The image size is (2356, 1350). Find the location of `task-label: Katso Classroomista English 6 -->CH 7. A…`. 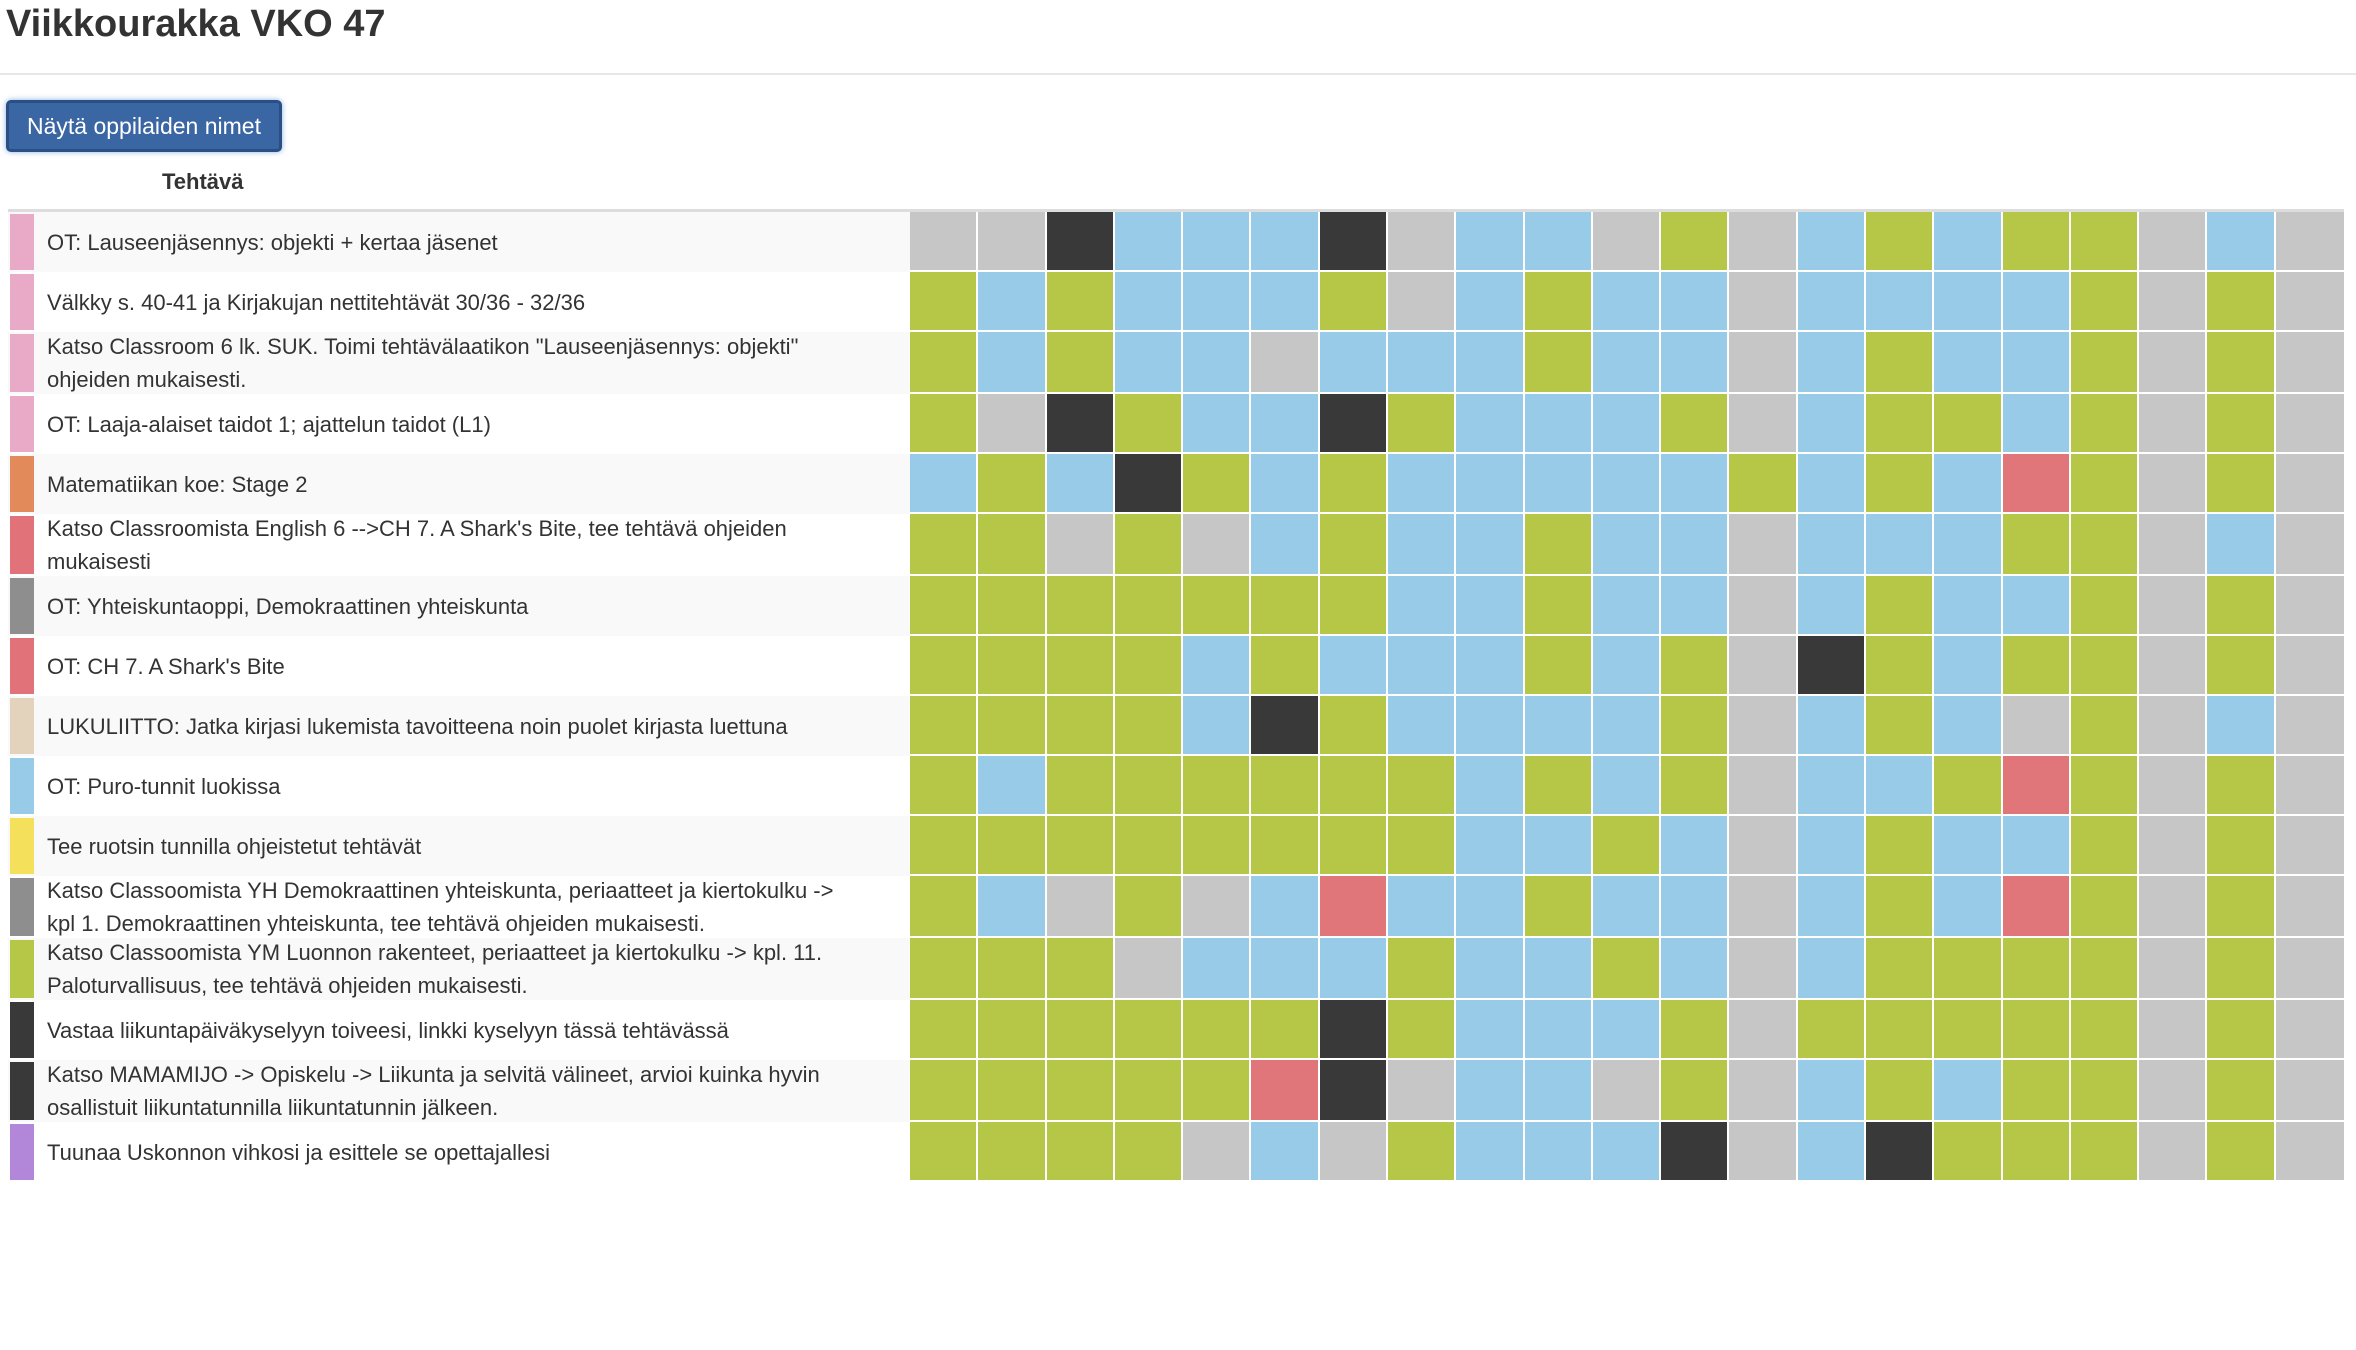

task-label: Katso Classroomista English 6 -->CH 7. A… is located at coordinates (417, 545).